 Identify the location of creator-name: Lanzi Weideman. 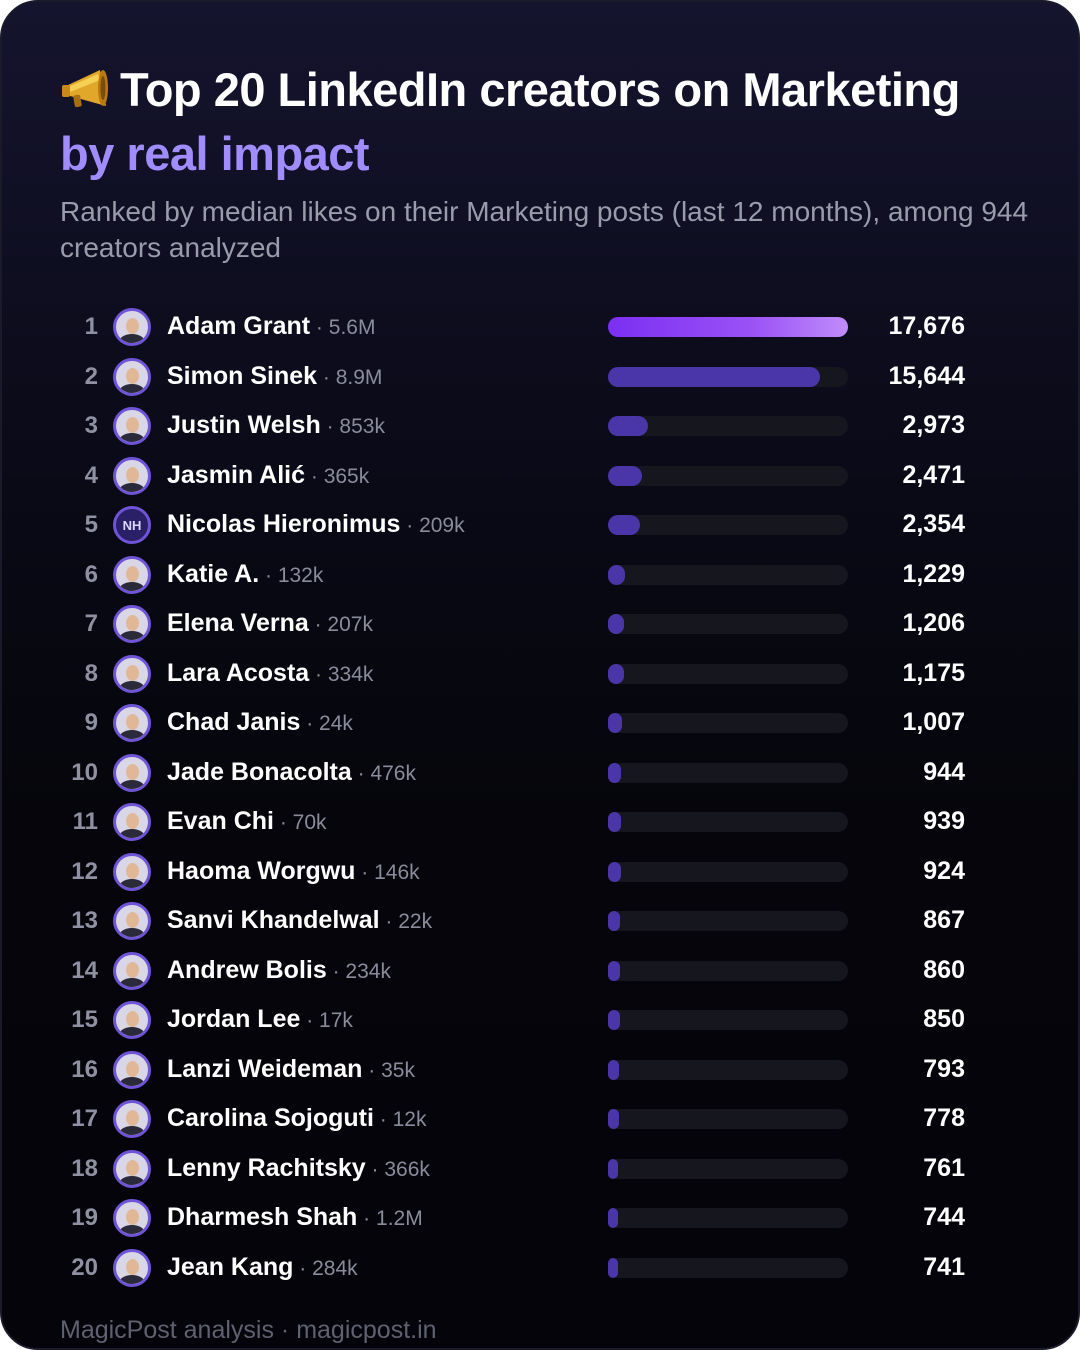
(265, 1068).